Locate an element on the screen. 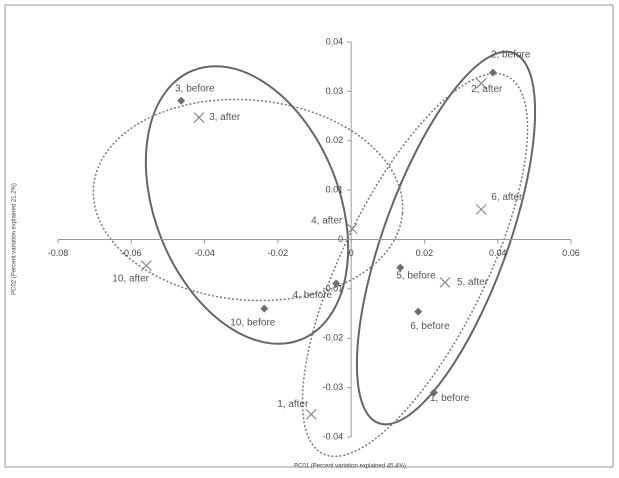 The image size is (619, 478). point-label: 5, before is located at coordinates (416, 275).